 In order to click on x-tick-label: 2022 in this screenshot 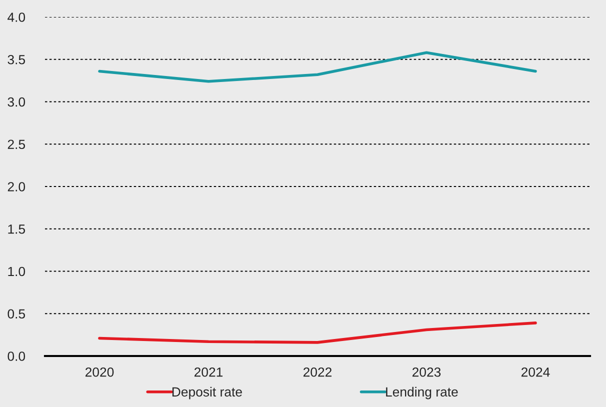, I will do `click(317, 372)`.